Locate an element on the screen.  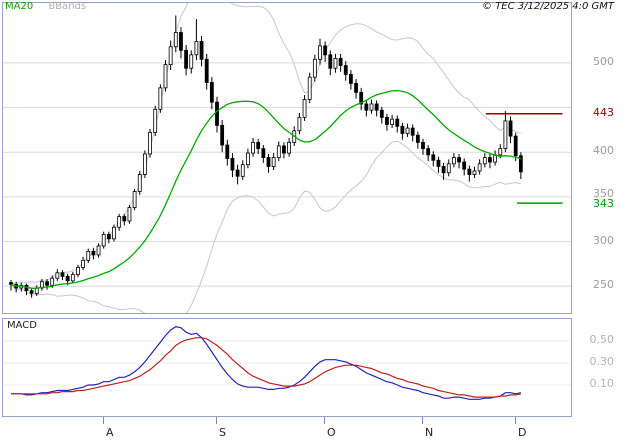
price-axis-label: 300 is located at coordinates (603, 240).